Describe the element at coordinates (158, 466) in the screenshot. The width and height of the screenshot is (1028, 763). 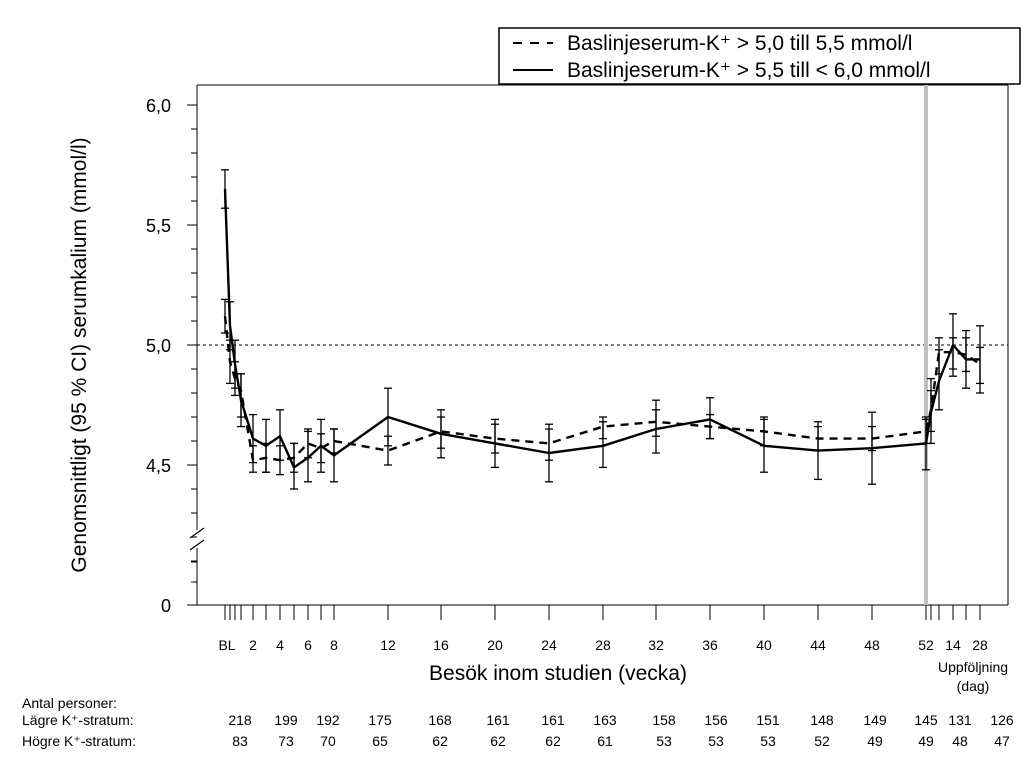
I see `y-tick-label: 4,5` at that location.